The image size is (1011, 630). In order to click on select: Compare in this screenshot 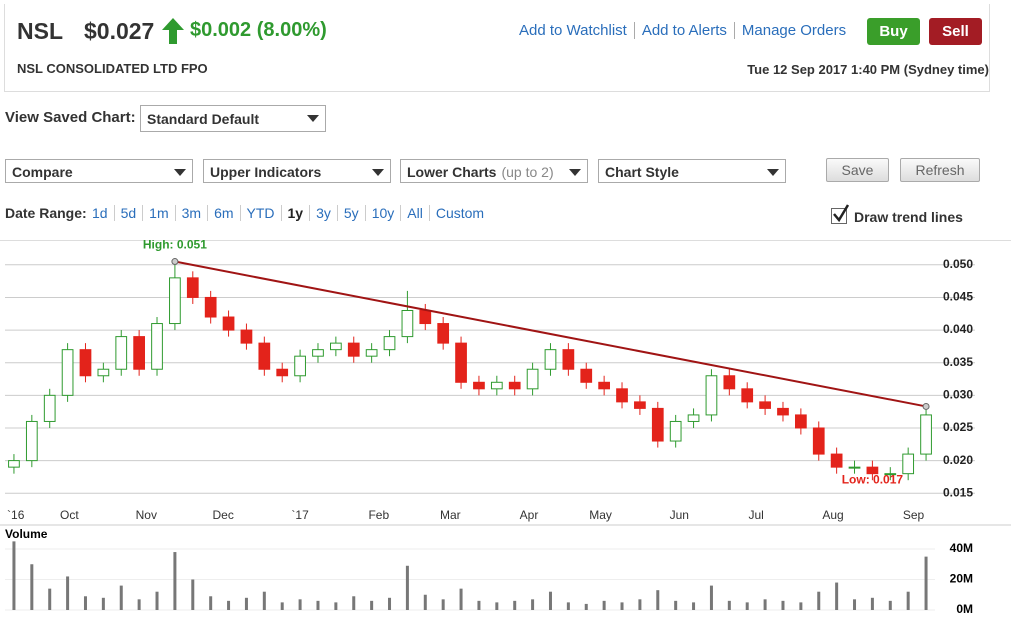, I will do `click(99, 171)`.